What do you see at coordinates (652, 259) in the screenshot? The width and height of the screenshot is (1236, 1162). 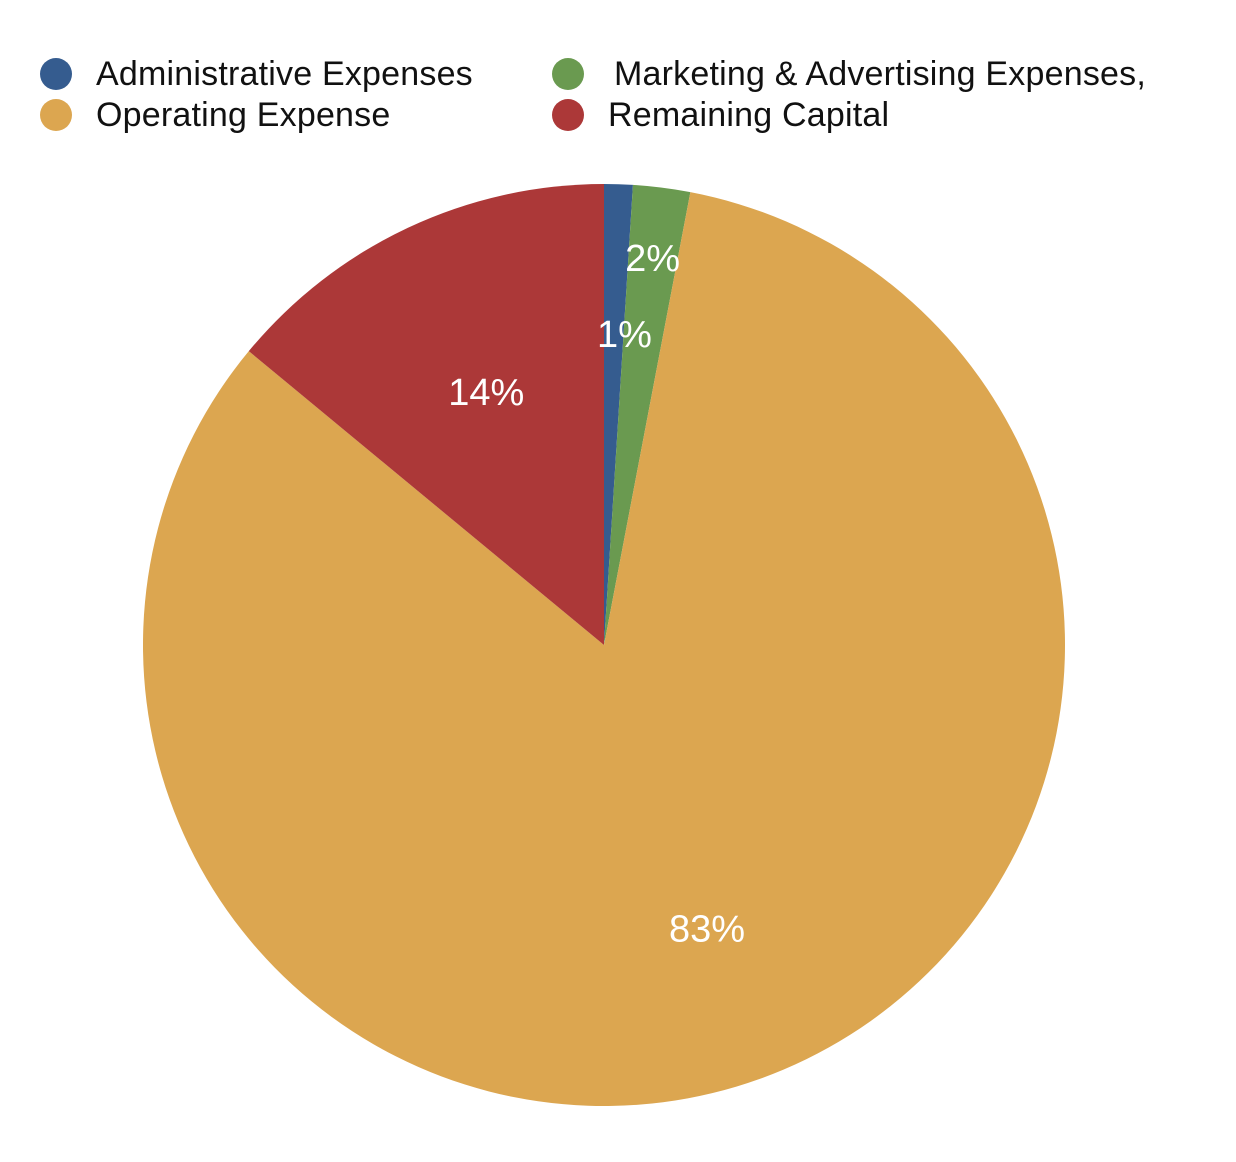 I see `pie-slice-label-marketing-advertising-expenses: 2%` at bounding box center [652, 259].